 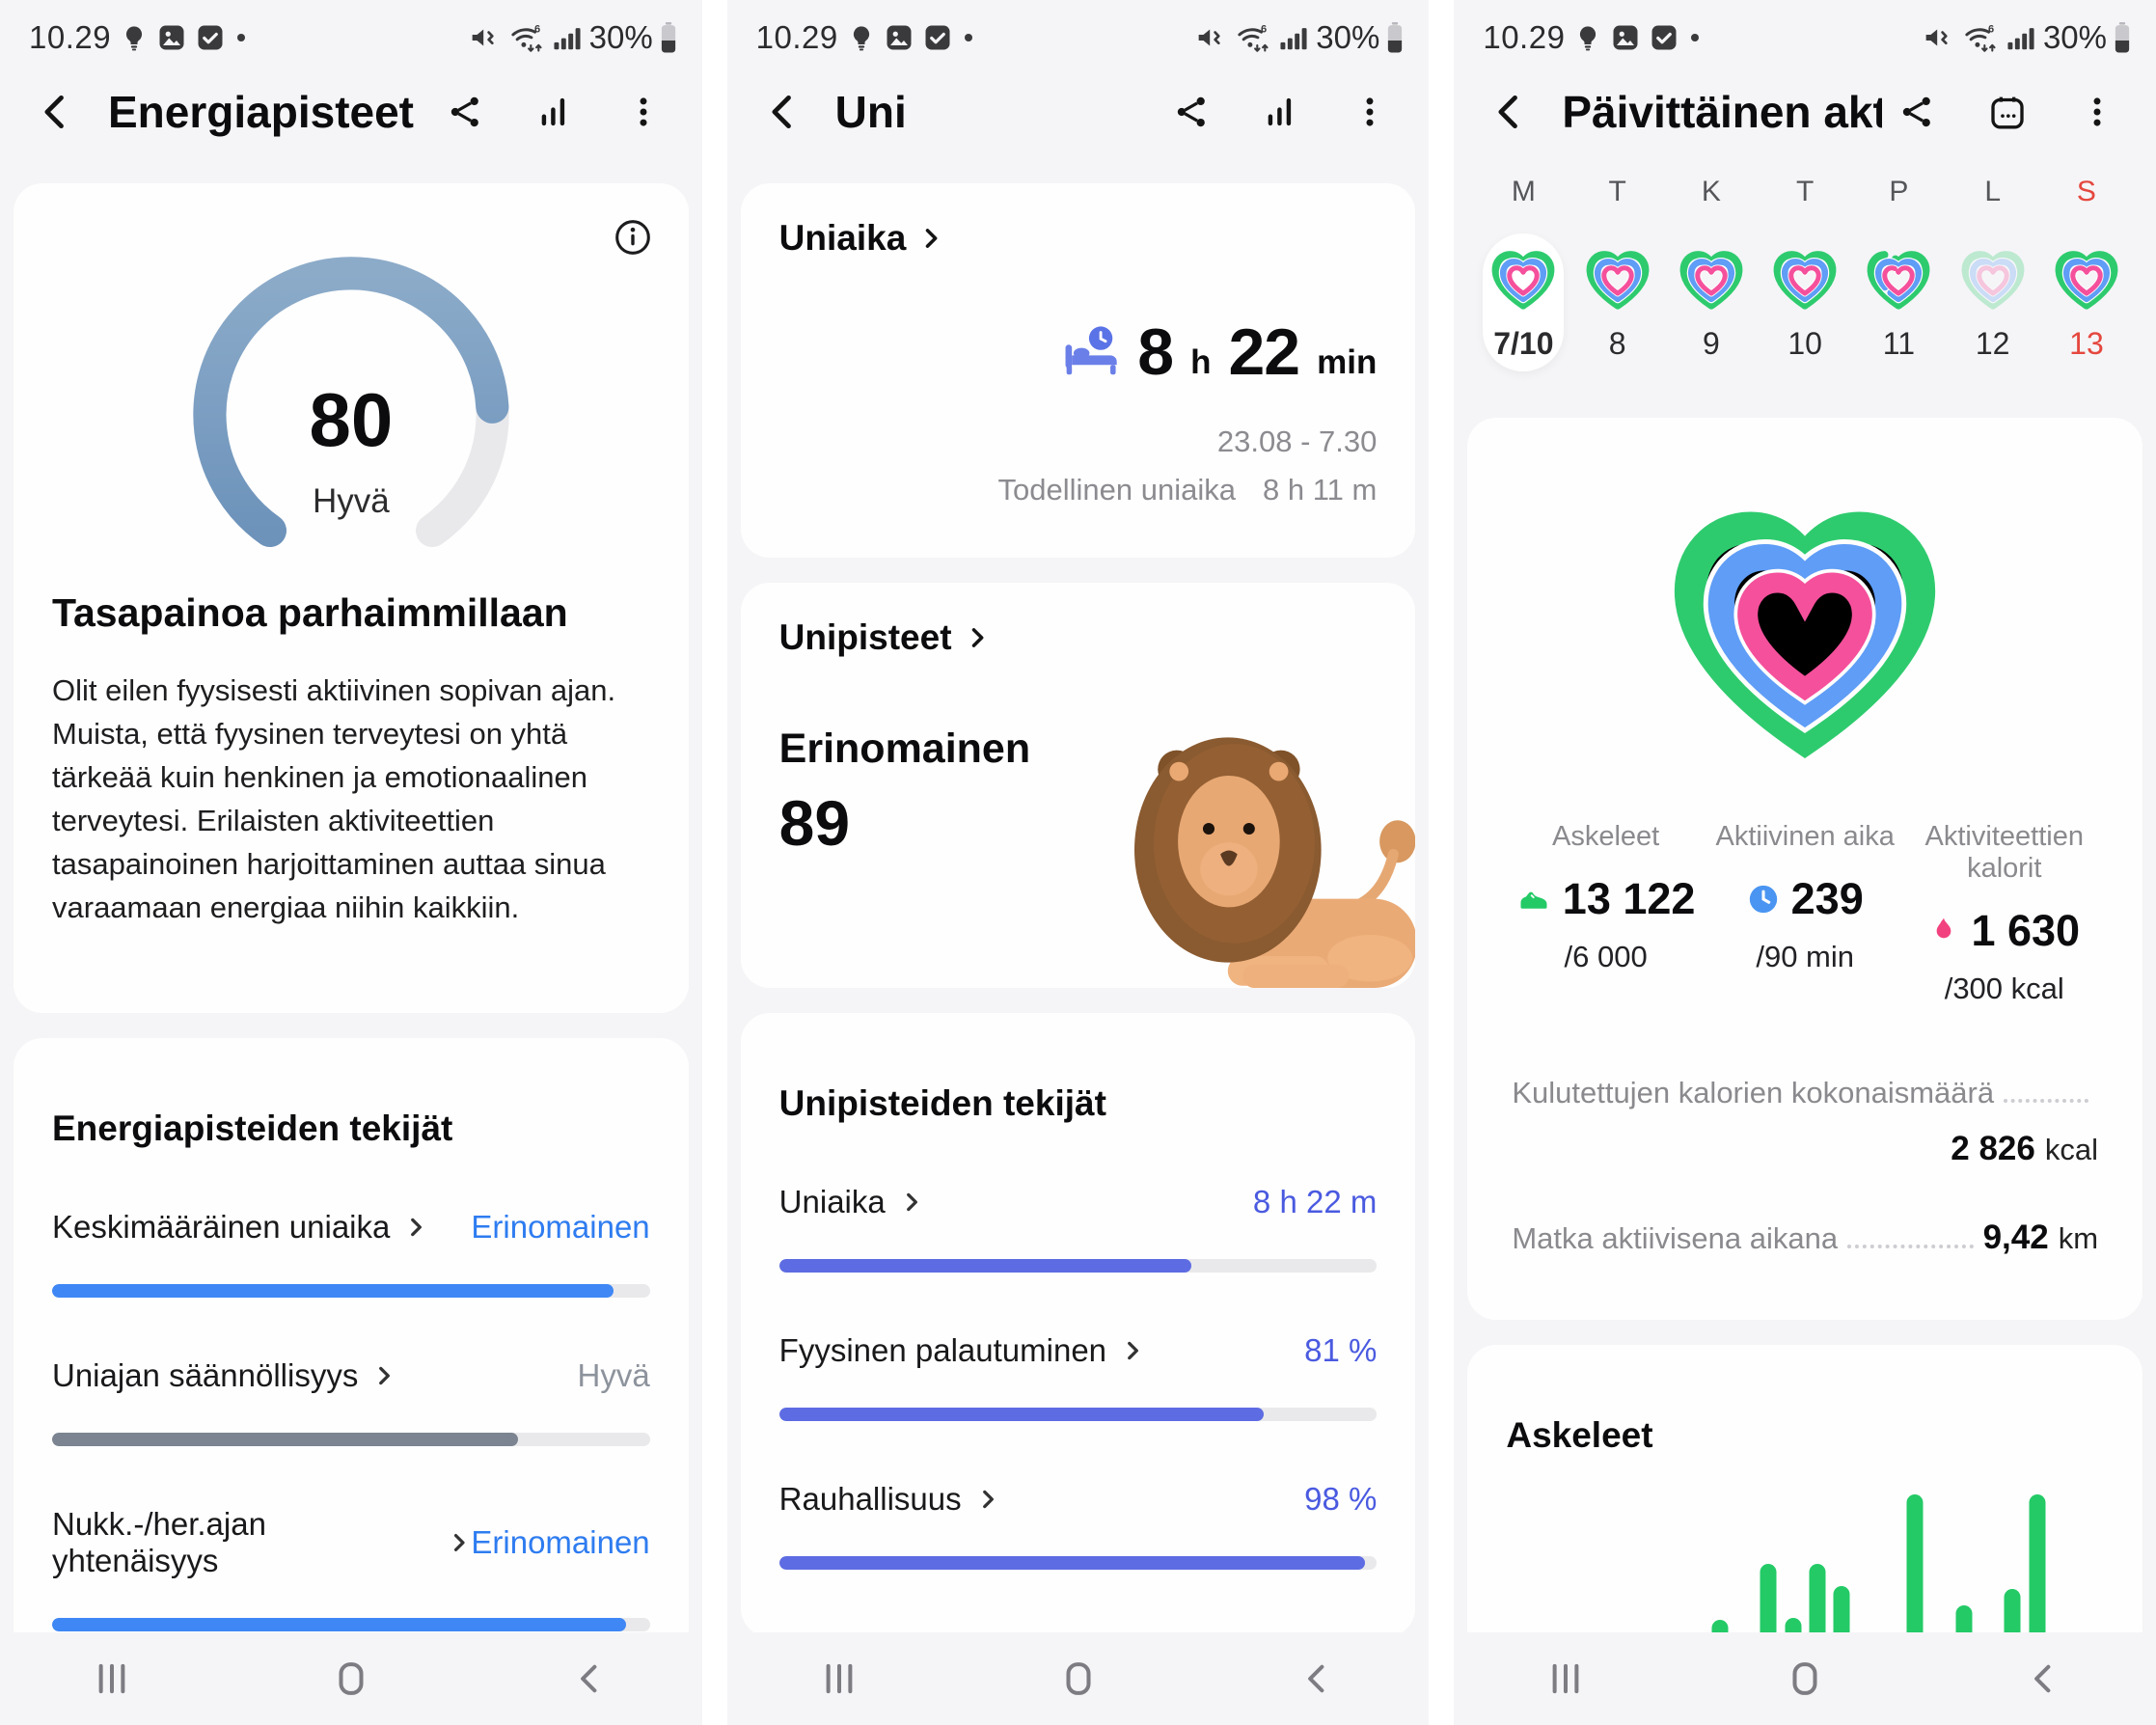 What do you see at coordinates (2086, 273) in the screenshot?
I see `week-day: S 13` at bounding box center [2086, 273].